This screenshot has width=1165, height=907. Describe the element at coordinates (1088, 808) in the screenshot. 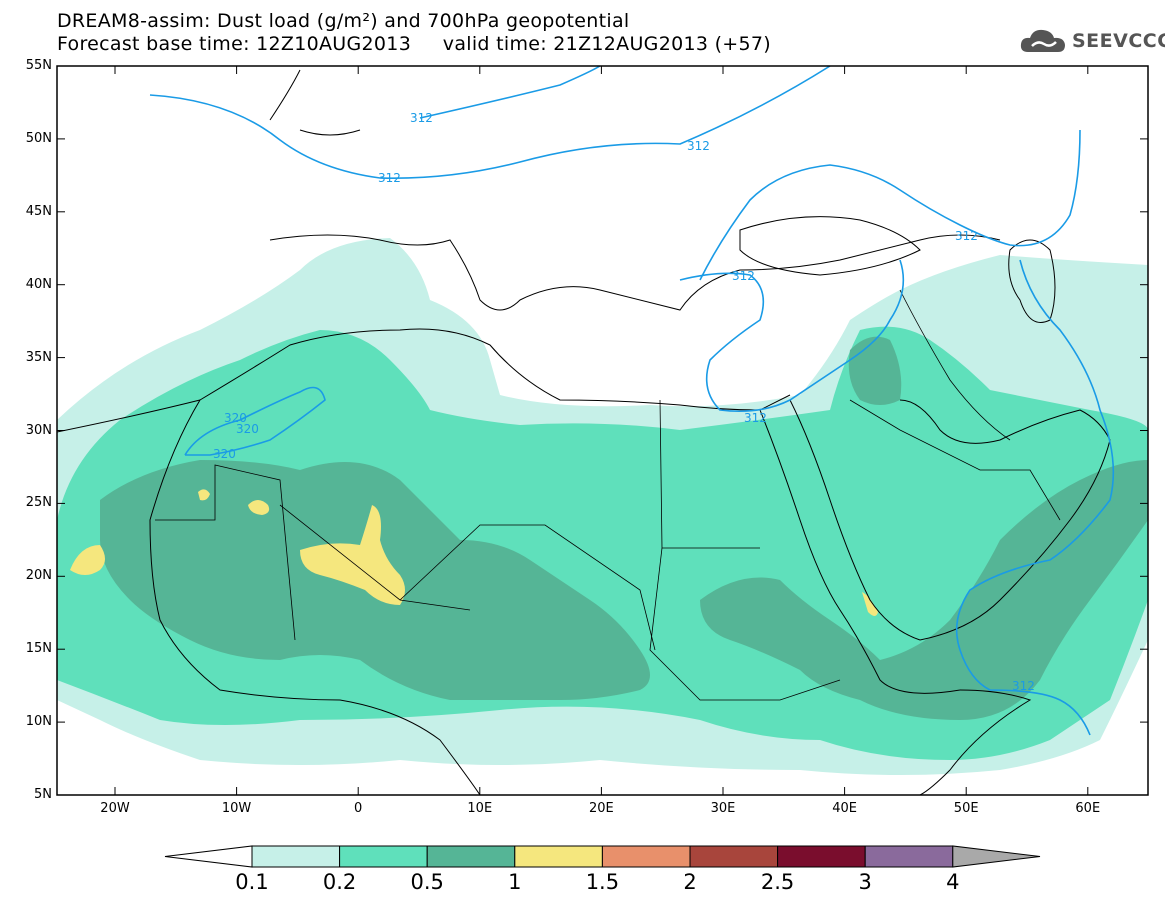

I see `x-tick-label: 60E` at that location.